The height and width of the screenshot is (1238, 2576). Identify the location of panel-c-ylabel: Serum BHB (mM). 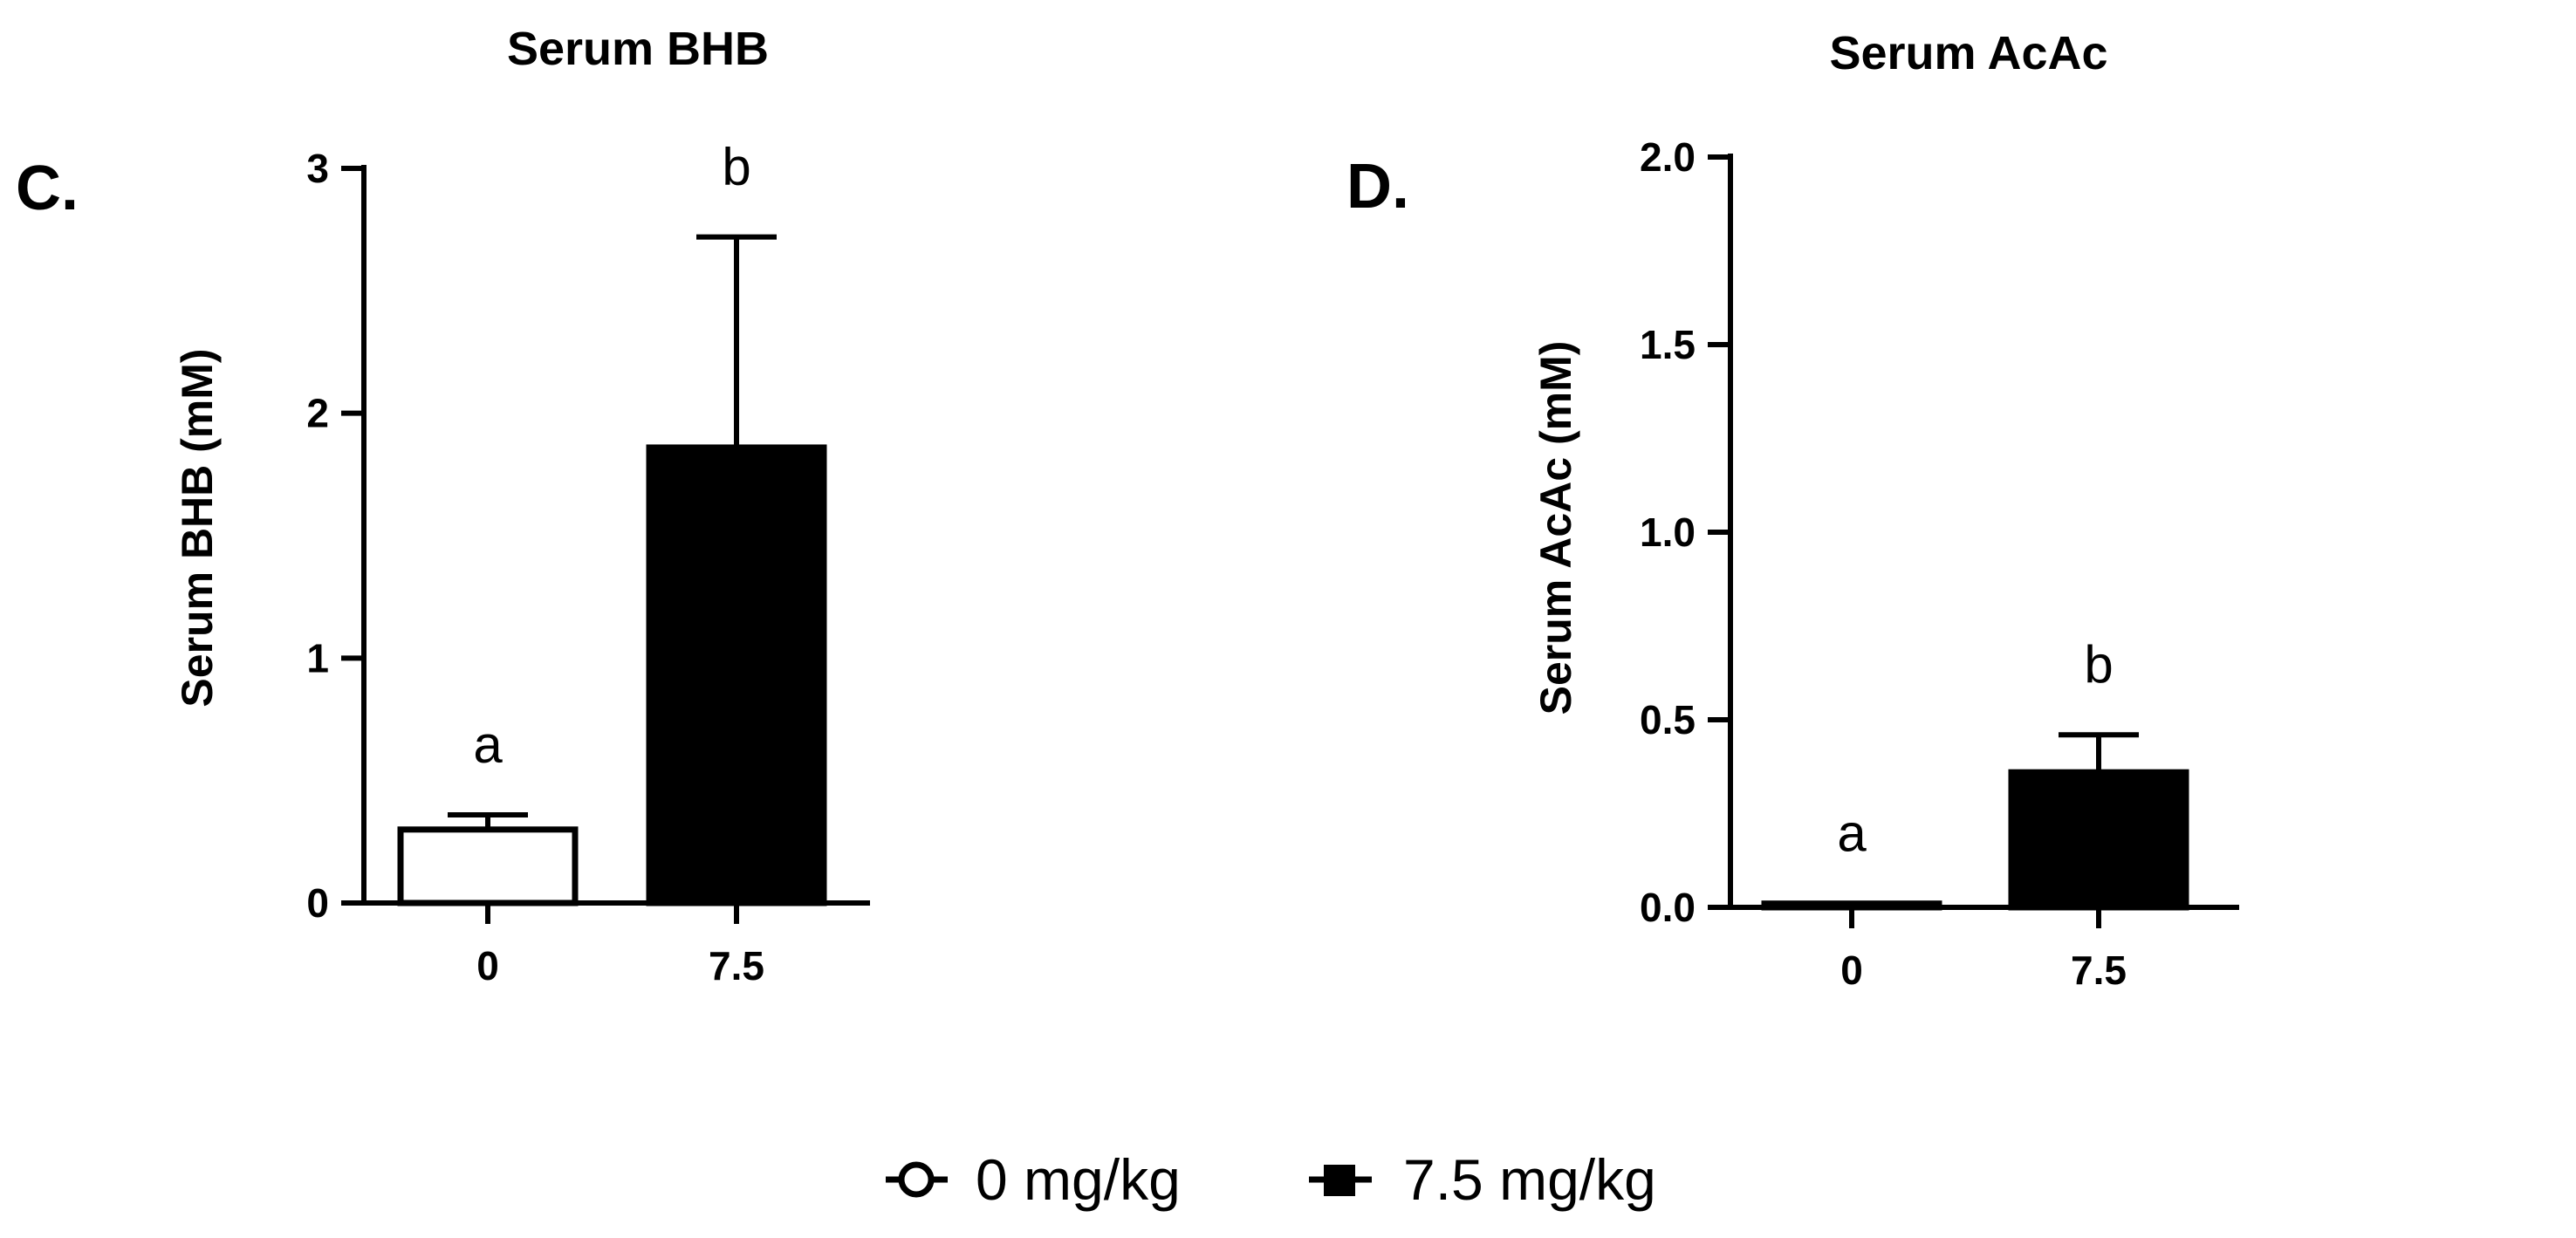
(198, 527).